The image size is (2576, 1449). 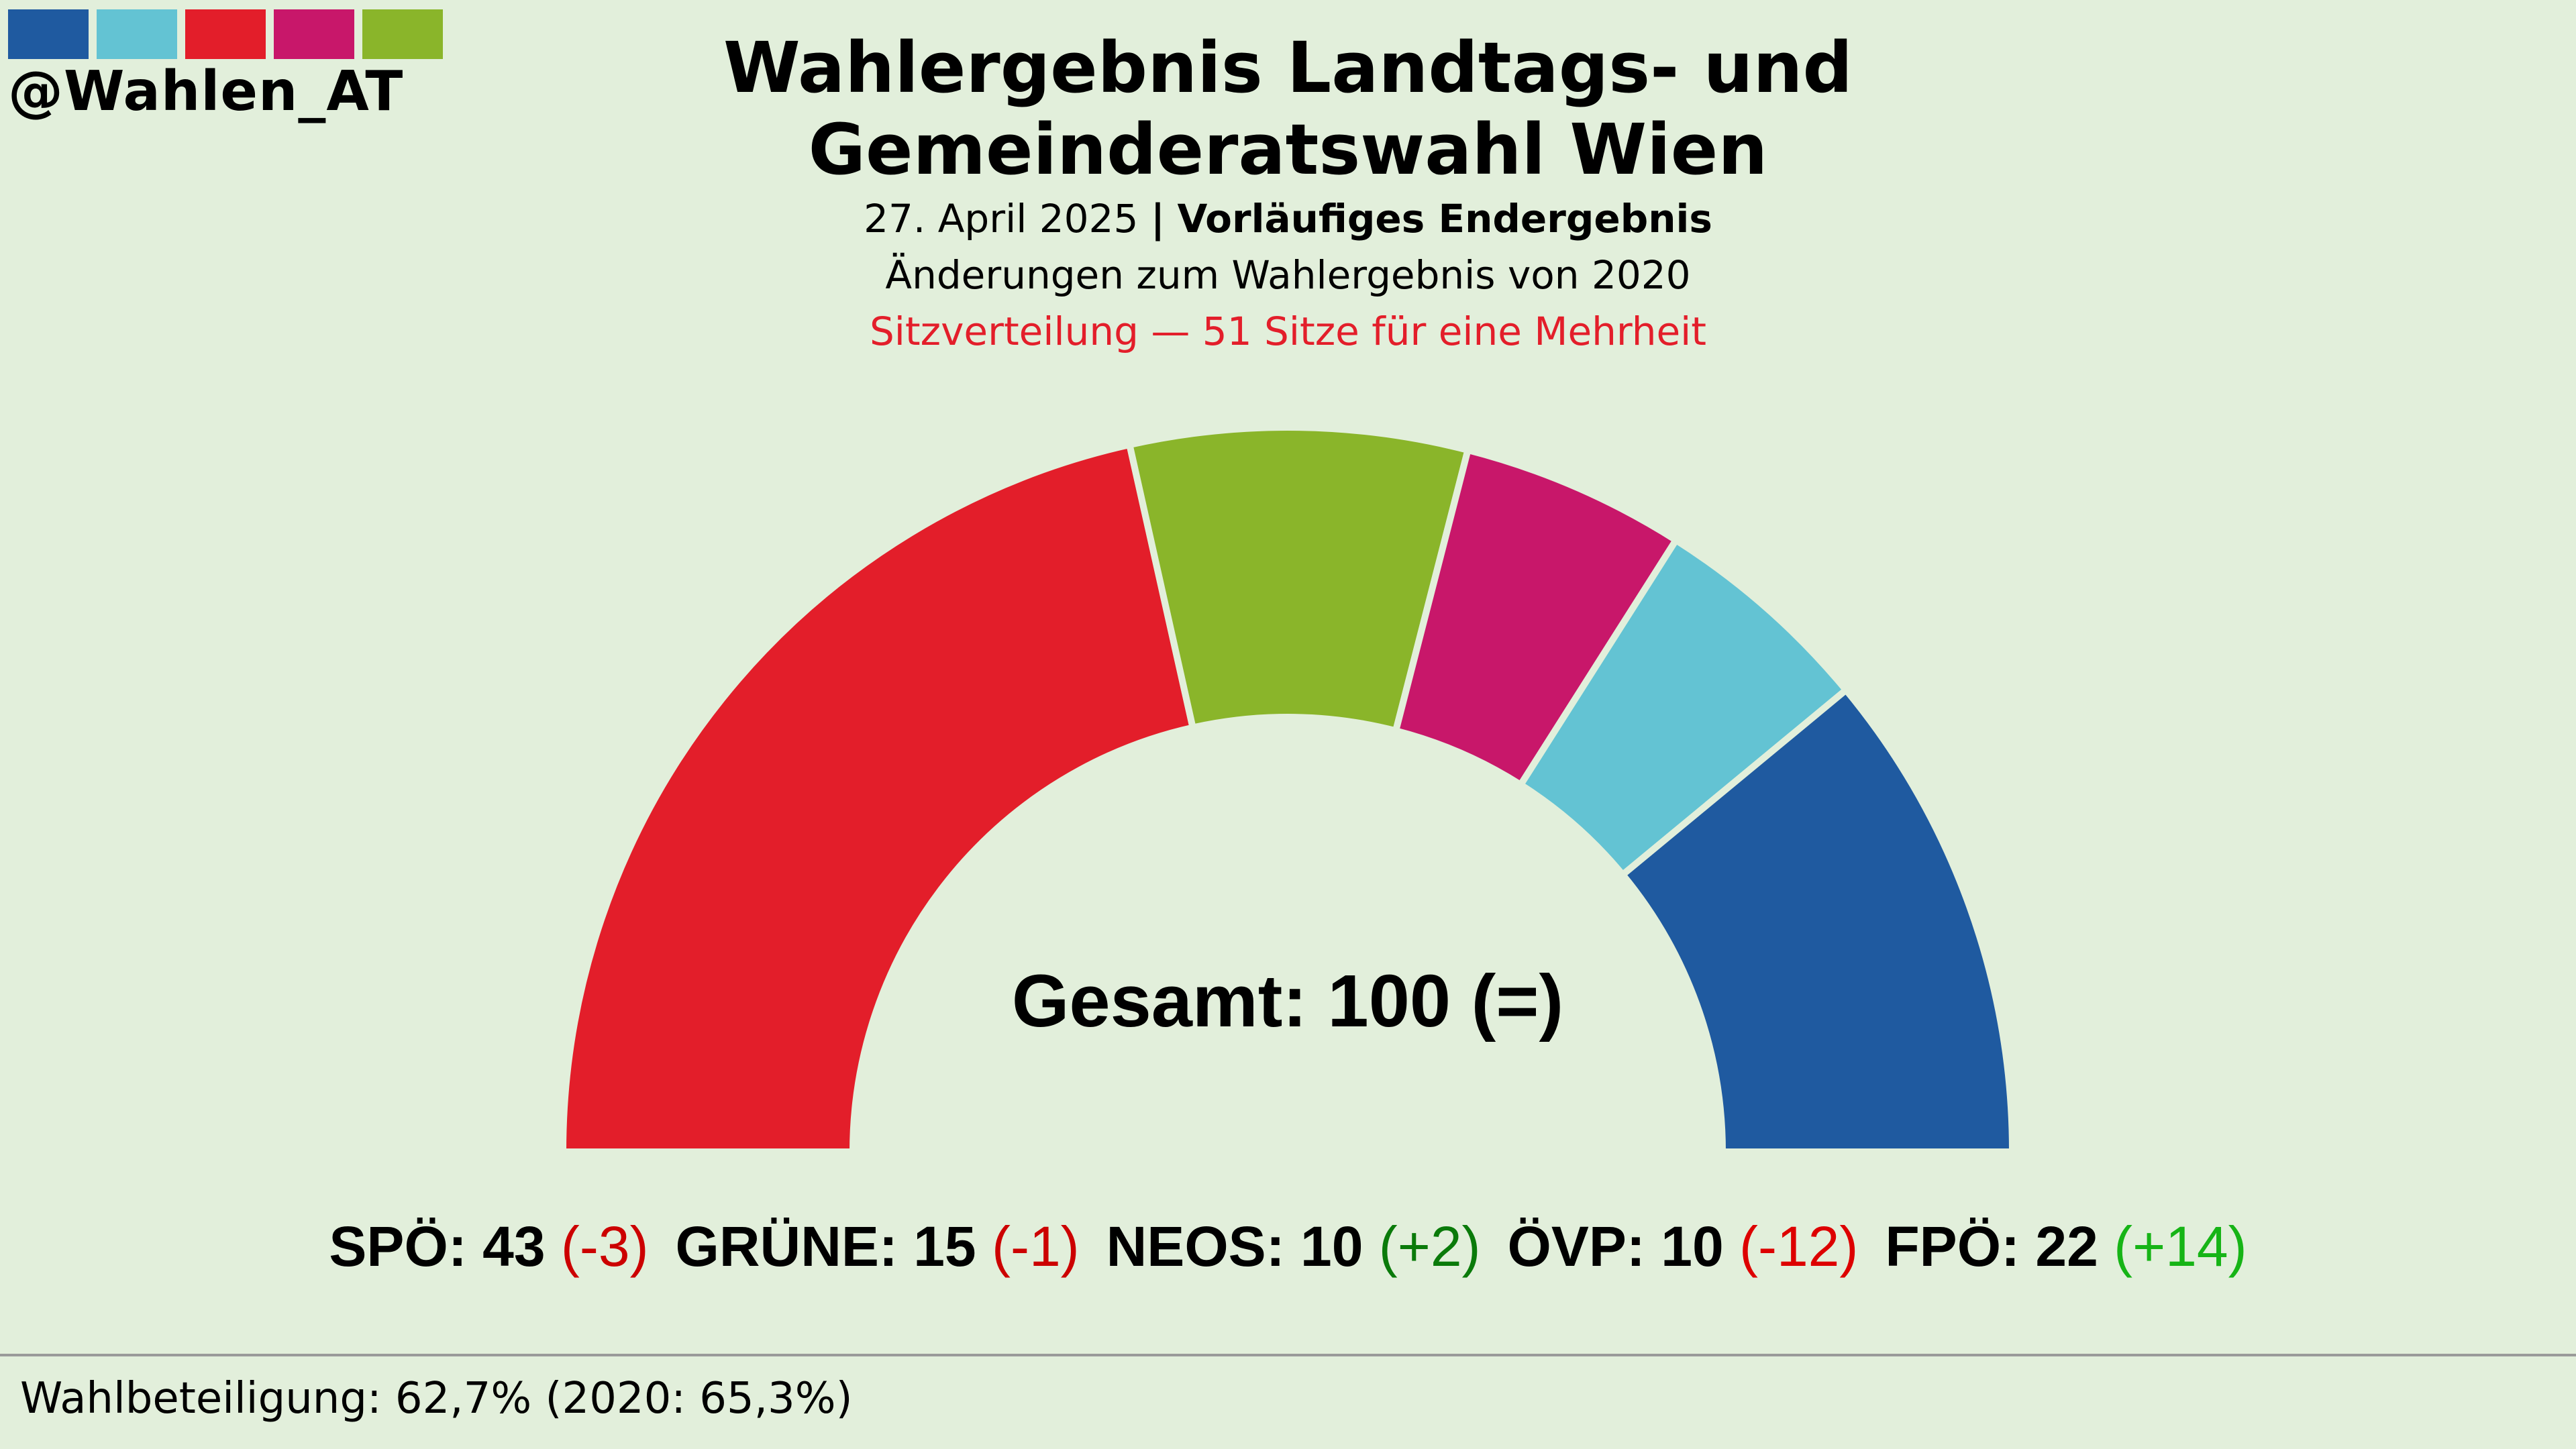 What do you see at coordinates (1817, 920) in the screenshot?
I see `seat-segment-fpö` at bounding box center [1817, 920].